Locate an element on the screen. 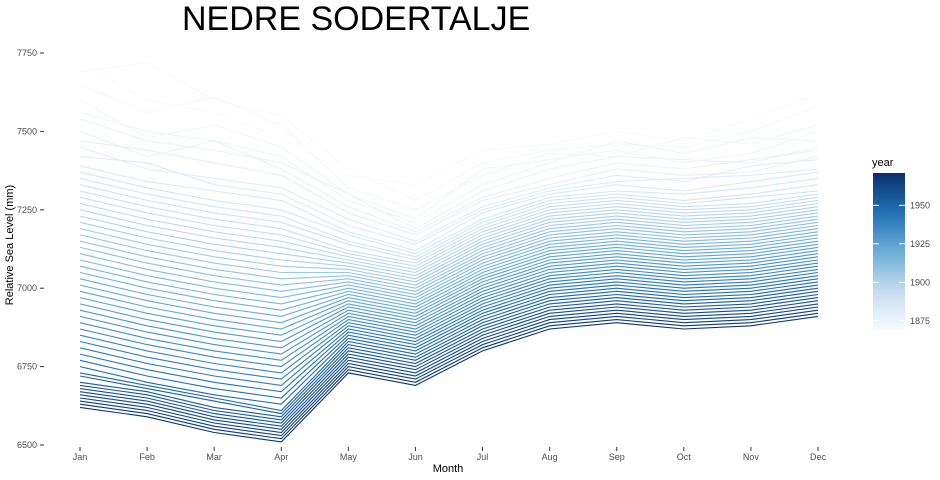 The image size is (940, 480). x-tick-label-feb: Feb is located at coordinates (147, 457).